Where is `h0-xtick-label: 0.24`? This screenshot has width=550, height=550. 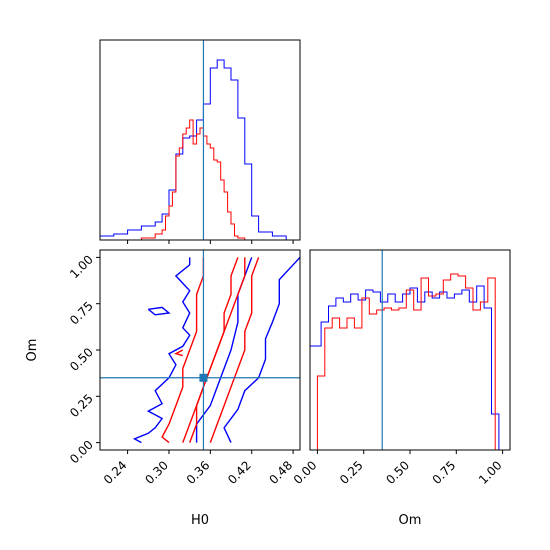 h0-xtick-label: 0.24 is located at coordinates (115, 472).